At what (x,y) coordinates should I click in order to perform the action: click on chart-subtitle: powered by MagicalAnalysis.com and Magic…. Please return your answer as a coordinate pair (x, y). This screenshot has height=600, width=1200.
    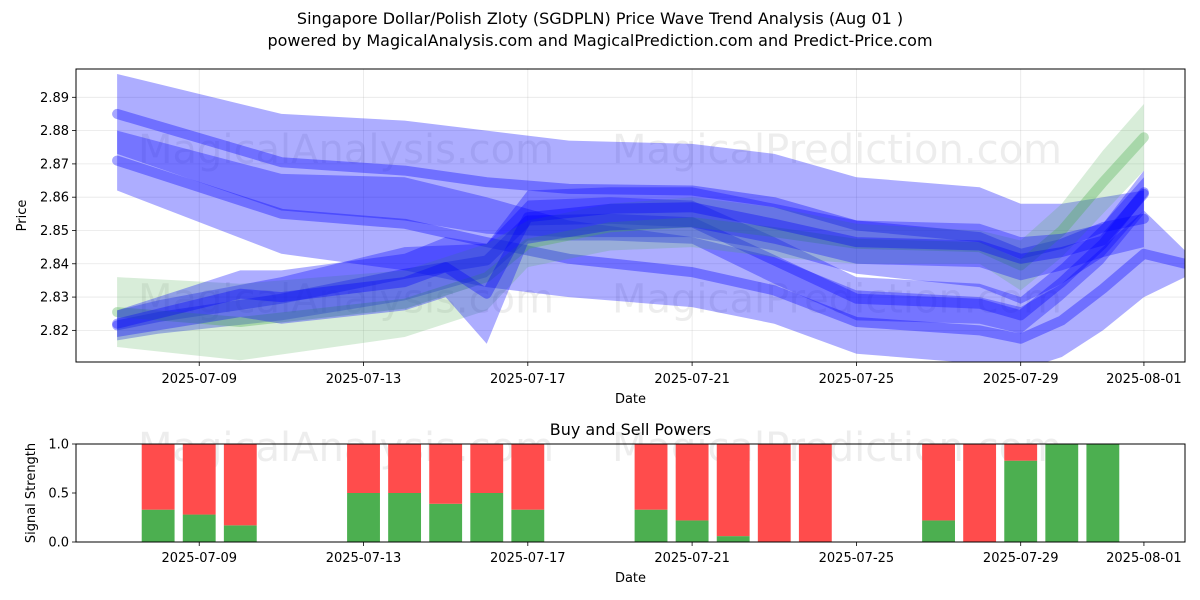
    Looking at the image, I should click on (600, 40).